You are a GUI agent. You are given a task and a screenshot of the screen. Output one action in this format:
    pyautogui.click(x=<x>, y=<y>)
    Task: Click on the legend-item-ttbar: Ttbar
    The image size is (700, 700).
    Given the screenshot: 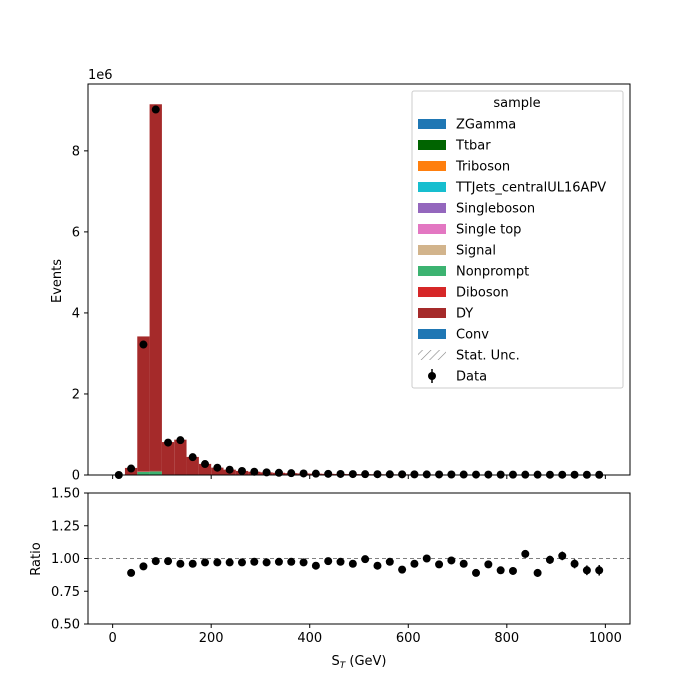 What is the action you would take?
    pyautogui.click(x=454, y=146)
    